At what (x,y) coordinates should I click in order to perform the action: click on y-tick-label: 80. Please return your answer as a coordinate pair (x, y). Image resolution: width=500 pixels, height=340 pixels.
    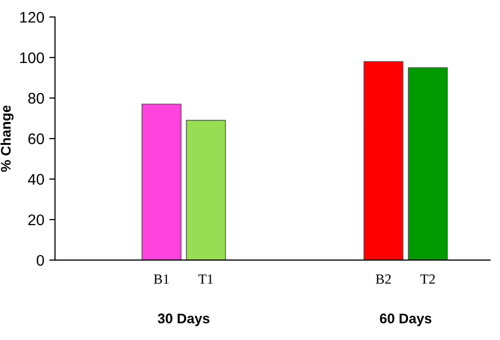
    Looking at the image, I should click on (36, 98).